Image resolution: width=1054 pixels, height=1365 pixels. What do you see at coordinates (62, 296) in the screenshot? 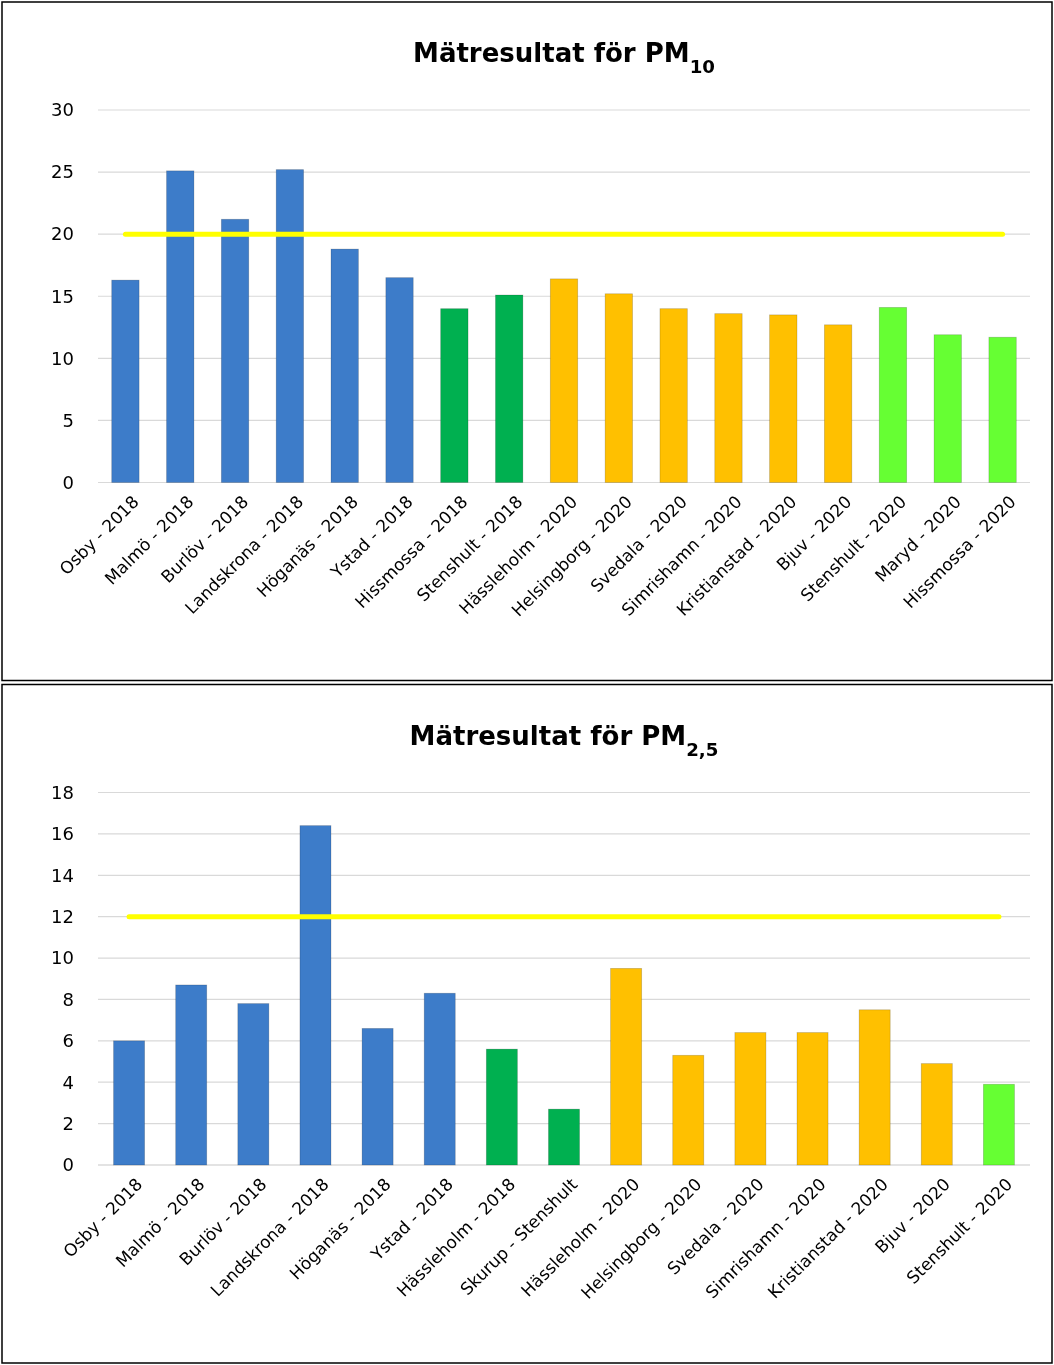
I see `y-tick-label: 15` at bounding box center [62, 296].